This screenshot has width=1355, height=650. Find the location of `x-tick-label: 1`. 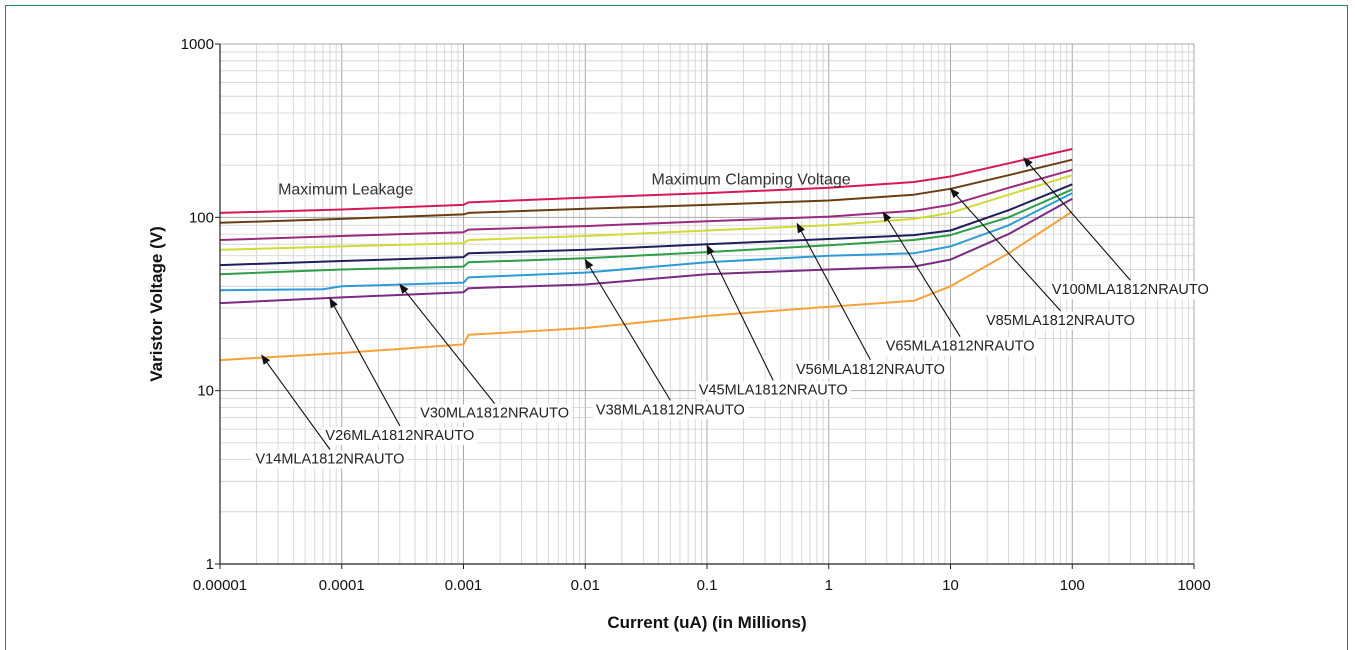

x-tick-label: 1 is located at coordinates (829, 585).